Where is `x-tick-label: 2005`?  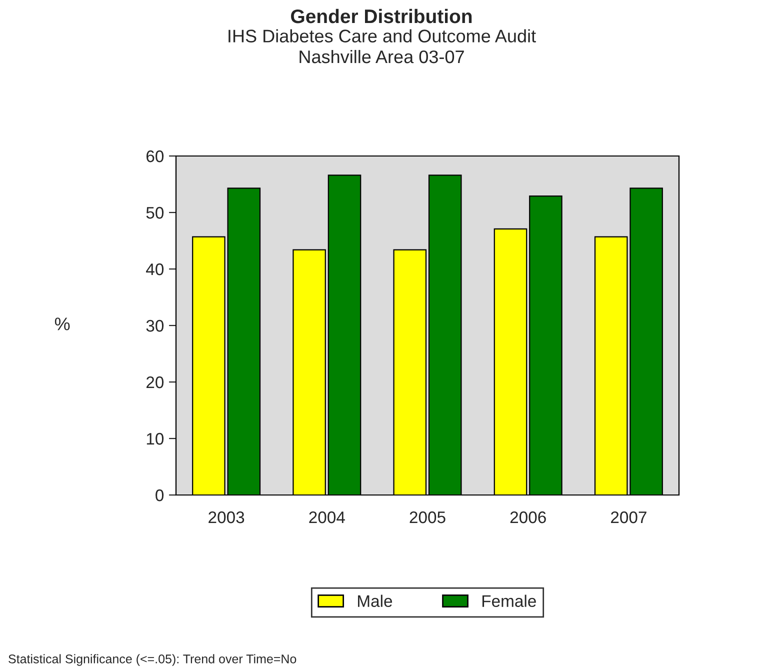 x-tick-label: 2005 is located at coordinates (428, 517).